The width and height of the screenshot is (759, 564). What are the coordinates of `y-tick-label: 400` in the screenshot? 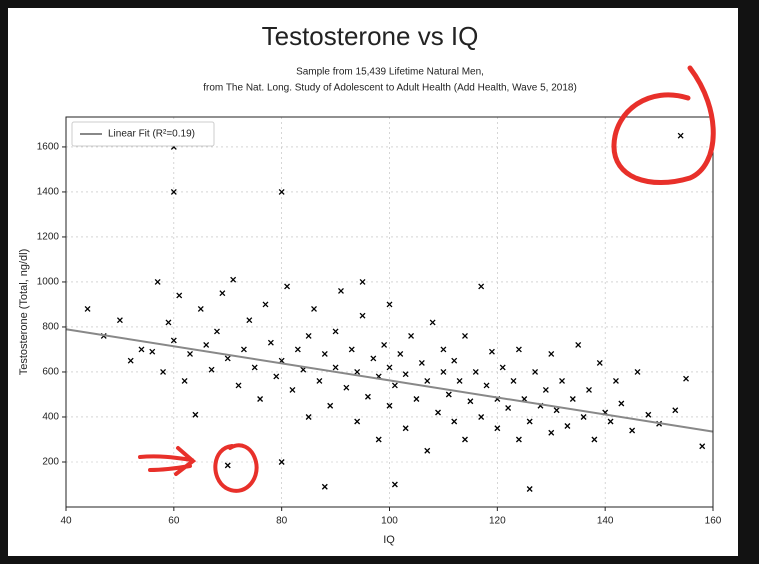 It's located at (50, 417).